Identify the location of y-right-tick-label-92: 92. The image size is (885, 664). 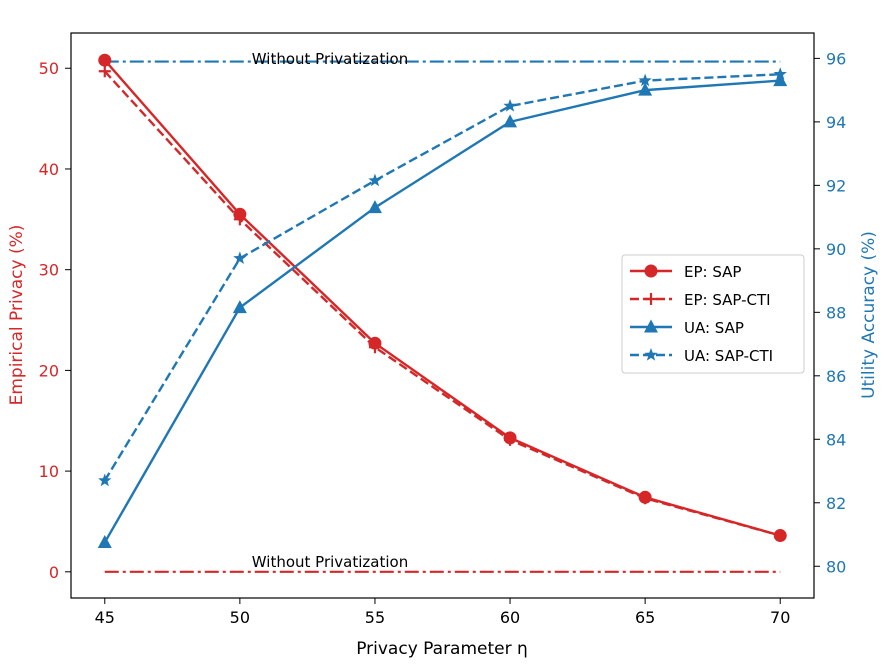
(836, 185).